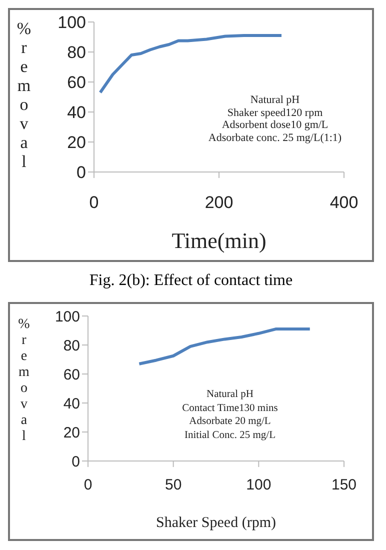 The image size is (386, 550). I want to click on caption: Fig. 2(b): Effect of contact time, so click(191, 281).